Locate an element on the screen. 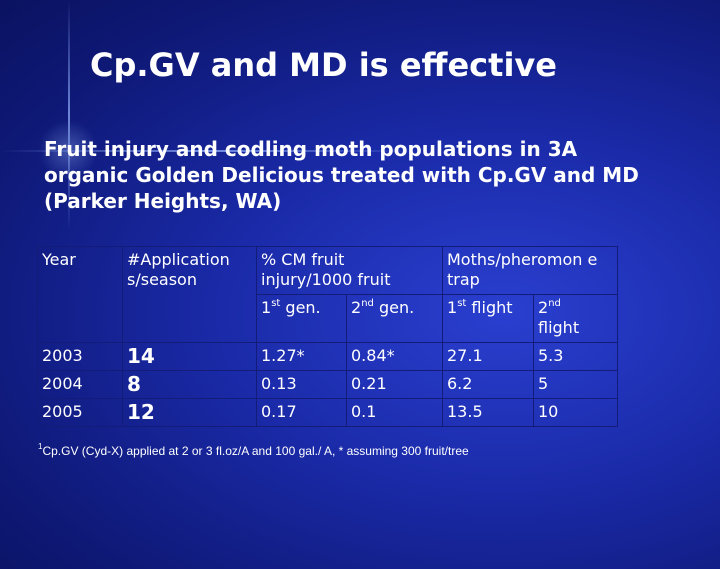 The width and height of the screenshot is (720, 569). cell-gen1: 1.27* is located at coordinates (301, 356).